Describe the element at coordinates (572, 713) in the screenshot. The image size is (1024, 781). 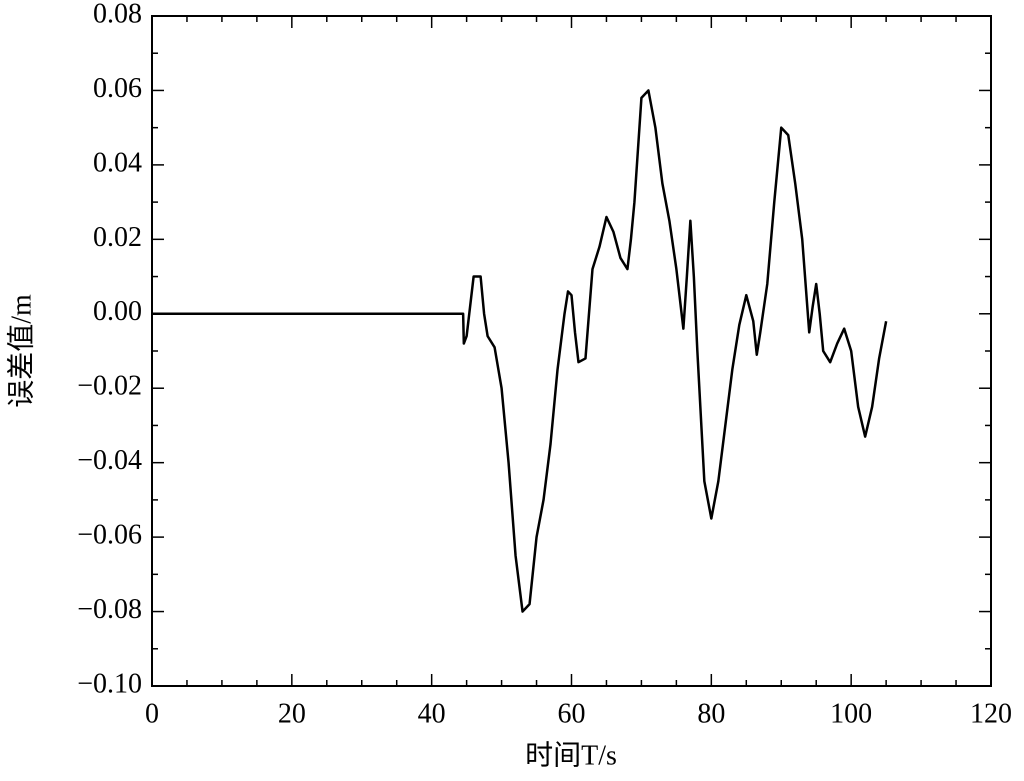
I see `x-tick-label: 60` at that location.